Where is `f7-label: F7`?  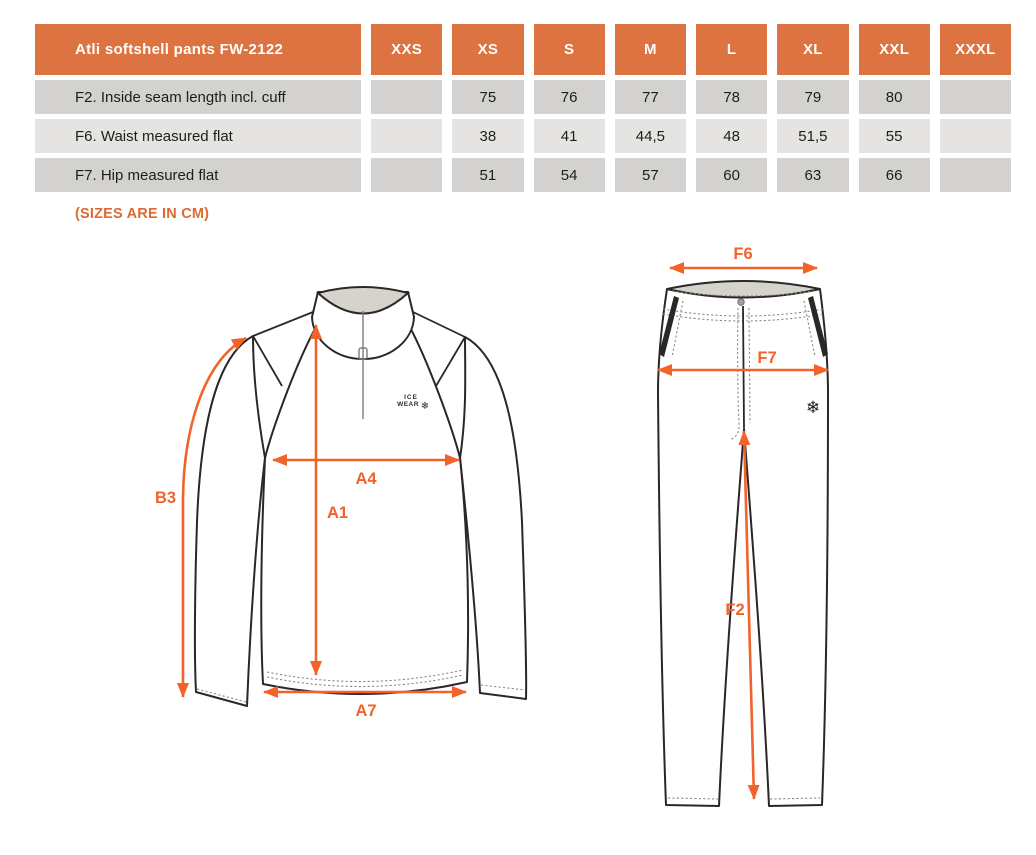 f7-label: F7 is located at coordinates (766, 358).